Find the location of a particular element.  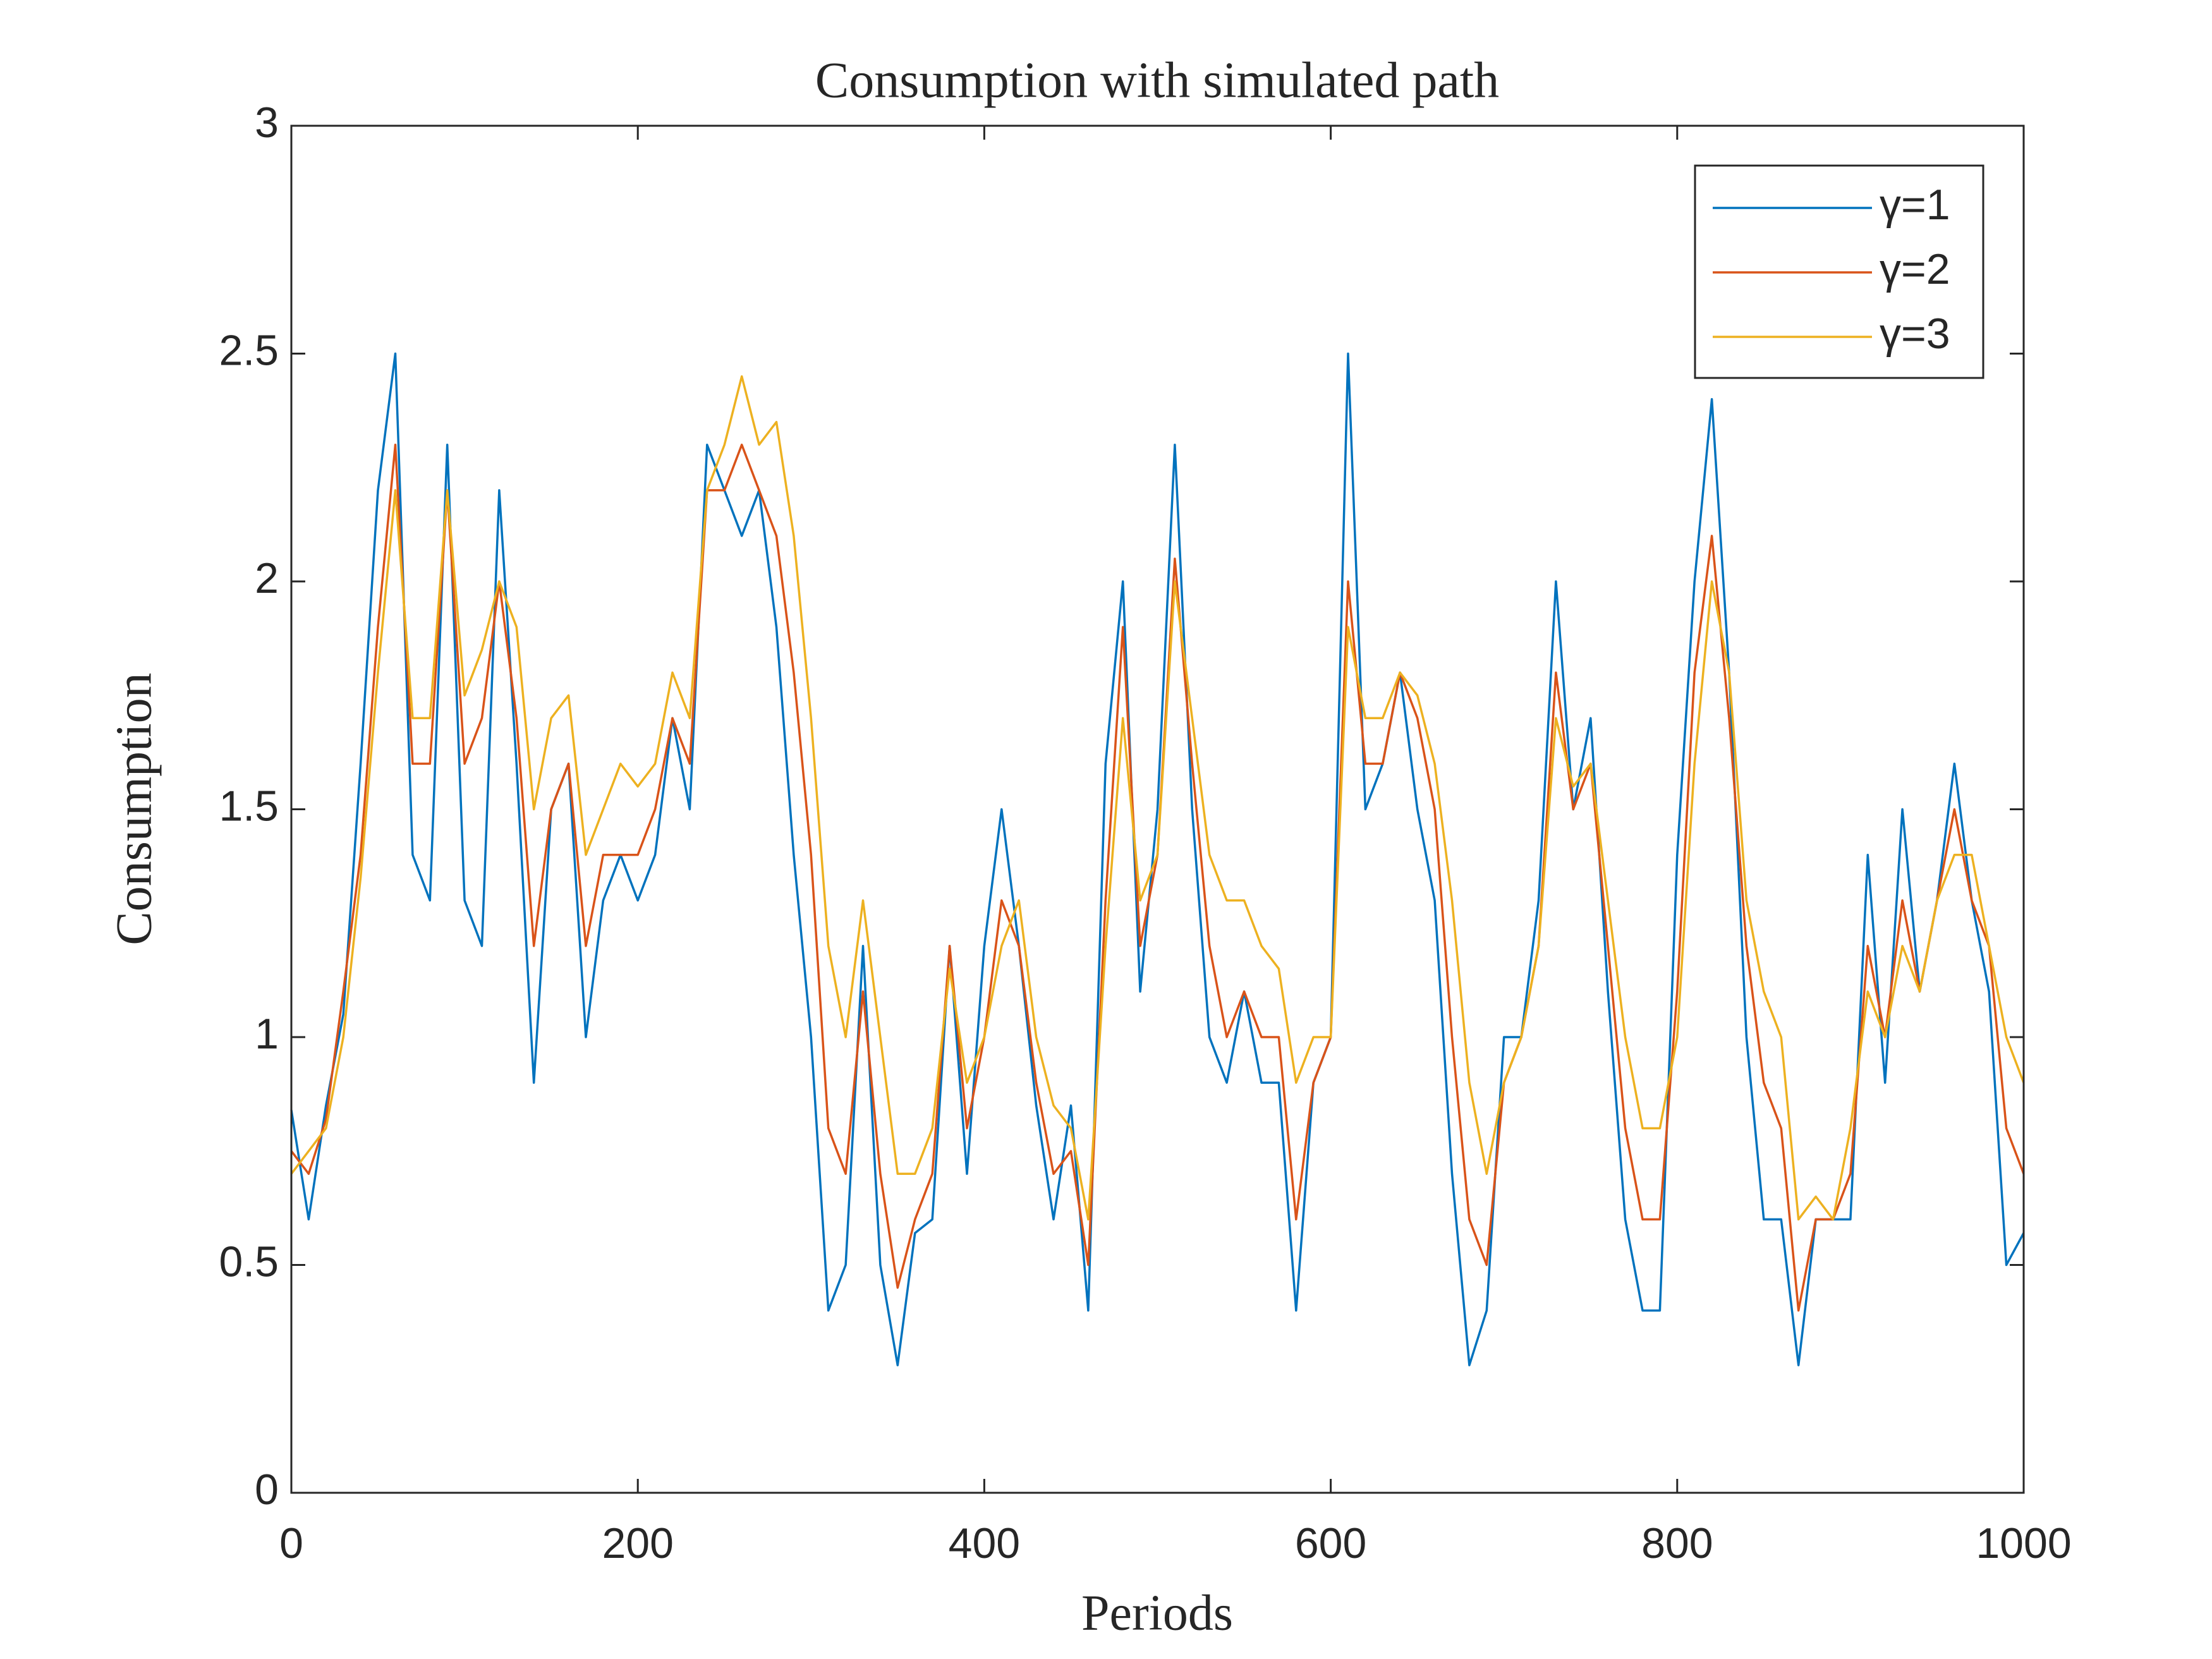

y-tick-label: 2.5 is located at coordinates (249, 350).